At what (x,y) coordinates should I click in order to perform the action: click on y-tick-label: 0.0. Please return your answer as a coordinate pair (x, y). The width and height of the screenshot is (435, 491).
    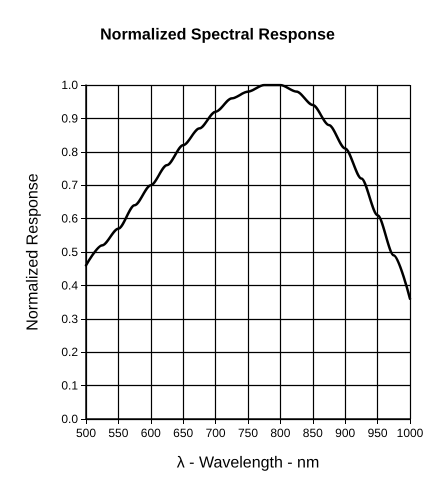
    Looking at the image, I should click on (69, 419).